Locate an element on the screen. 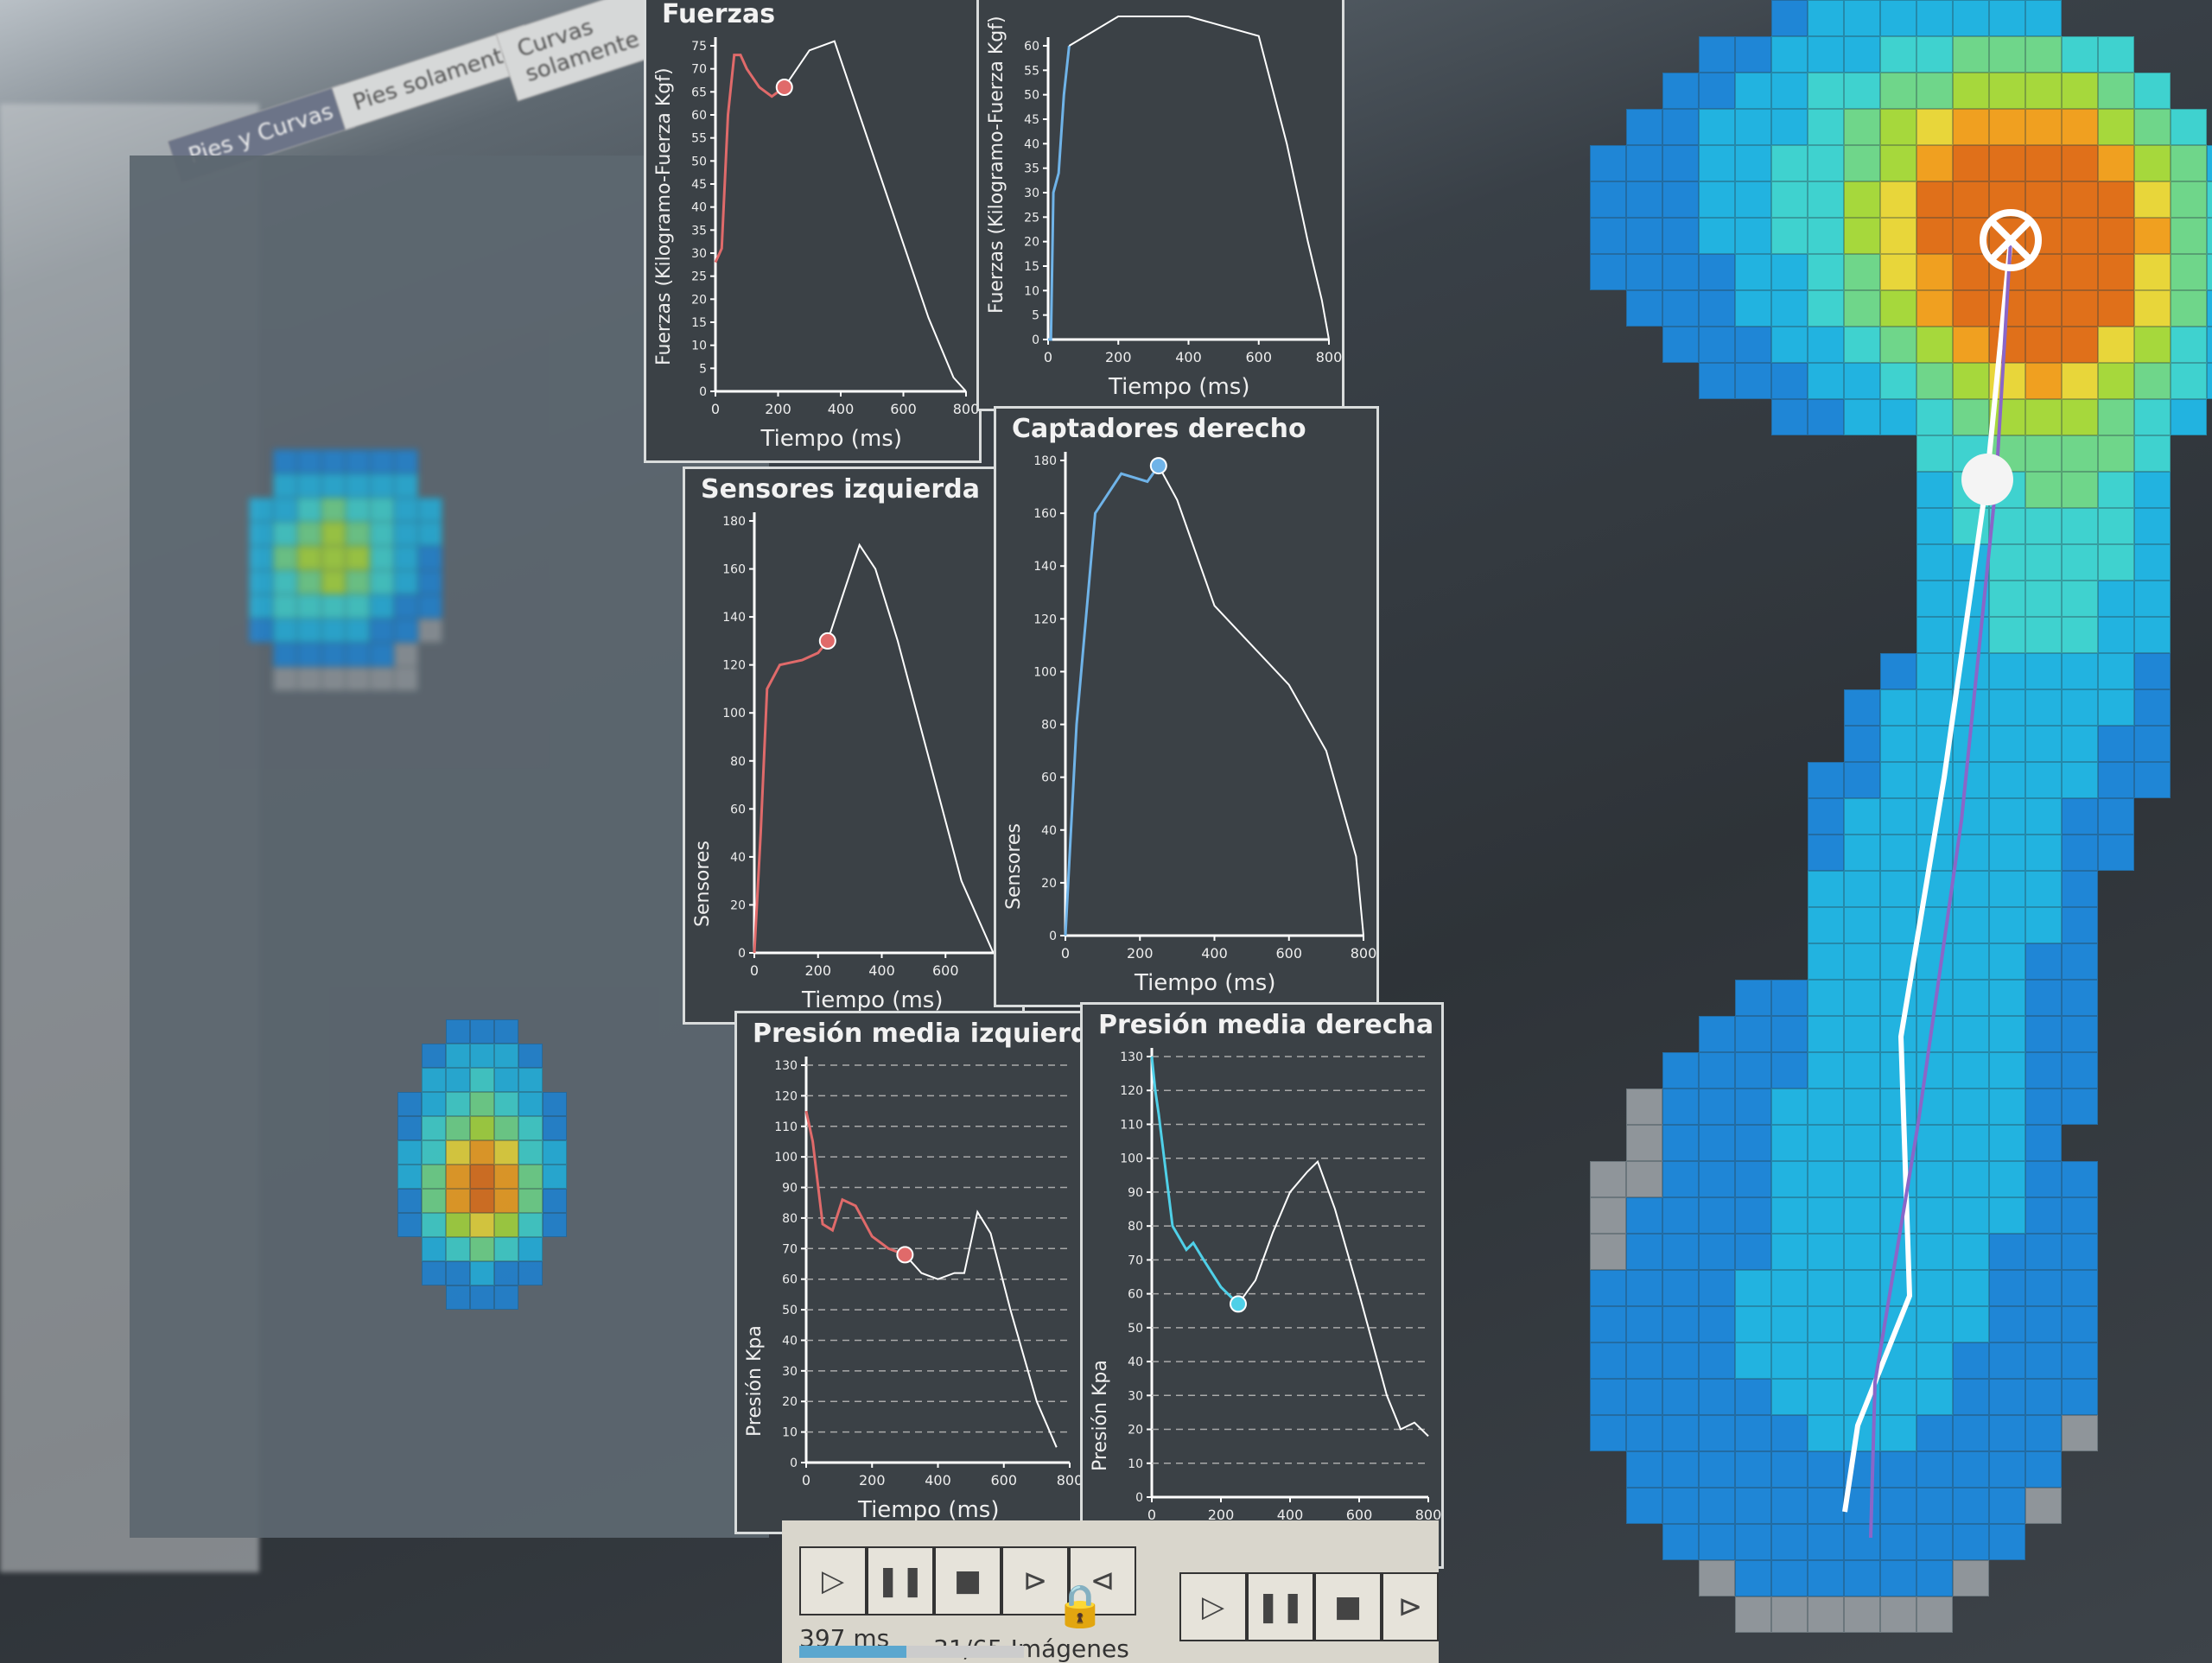  y-tick-label: 25 is located at coordinates (699, 277).